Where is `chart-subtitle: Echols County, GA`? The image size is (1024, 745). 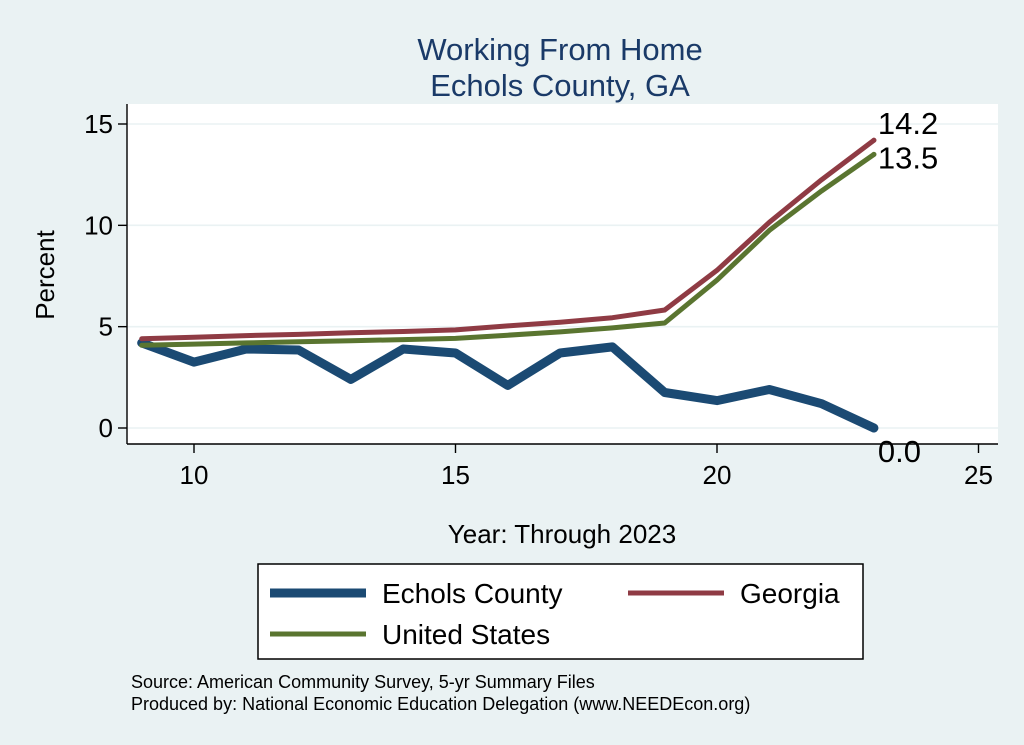
chart-subtitle: Echols County, GA is located at coordinates (560, 85).